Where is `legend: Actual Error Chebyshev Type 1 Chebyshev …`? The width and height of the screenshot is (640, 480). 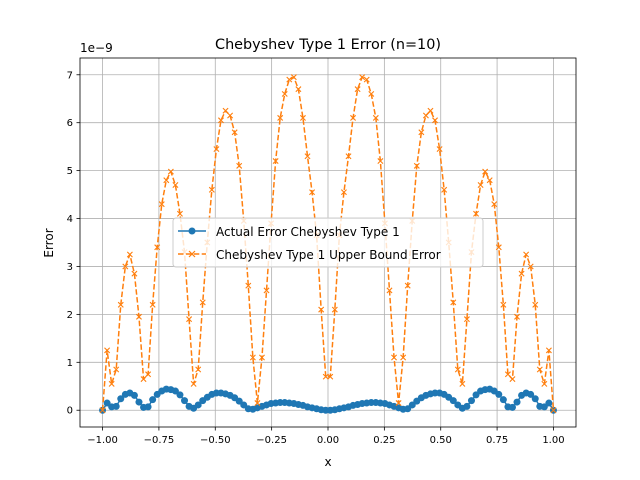
legend: Actual Error Chebyshev Type 1 Chebyshev … is located at coordinates (328, 242).